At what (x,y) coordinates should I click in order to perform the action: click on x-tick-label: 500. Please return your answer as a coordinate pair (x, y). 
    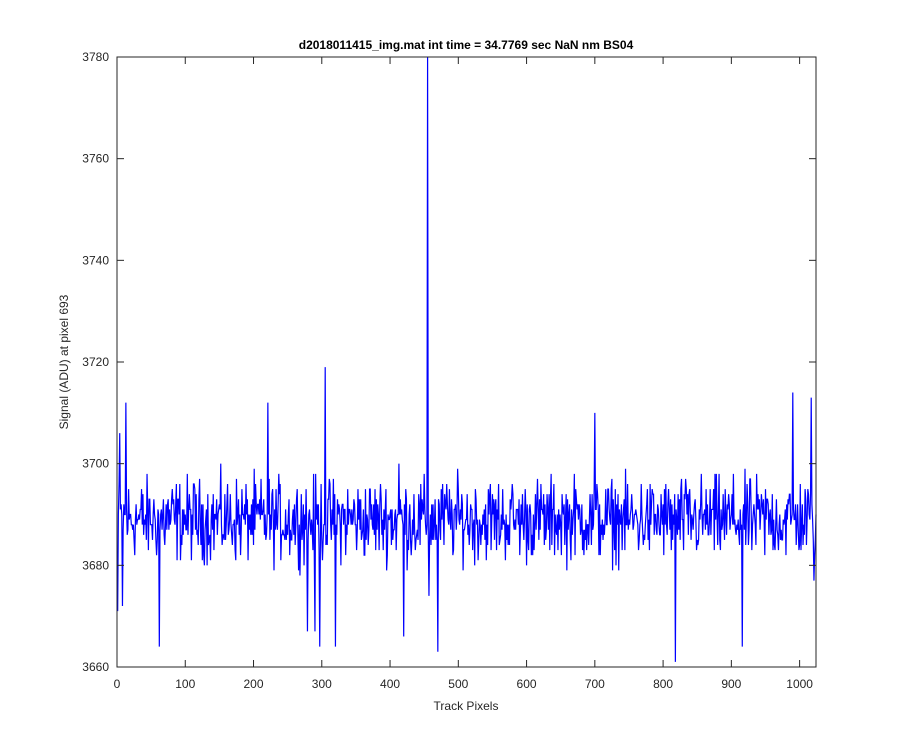
    Looking at the image, I should click on (458, 684).